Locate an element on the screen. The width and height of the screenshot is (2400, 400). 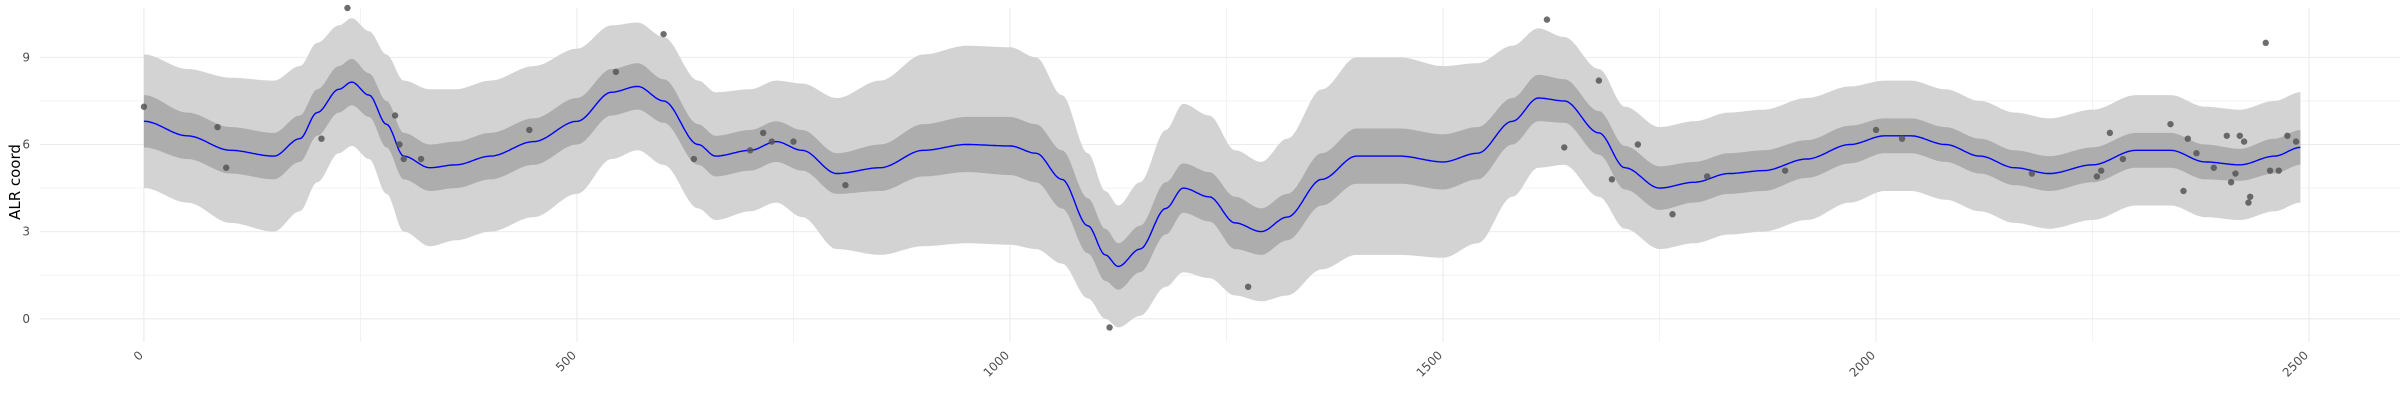
x-tick-label: 1000 is located at coordinates (996, 363).